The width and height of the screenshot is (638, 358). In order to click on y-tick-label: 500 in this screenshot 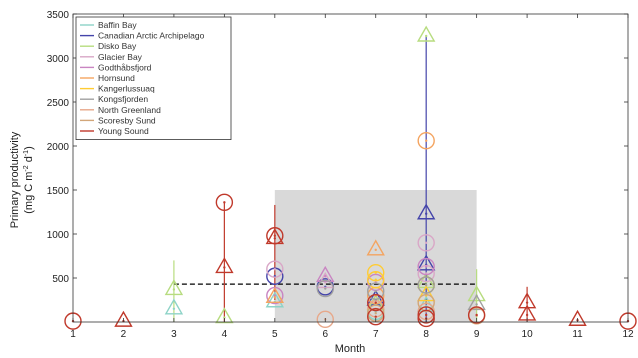, I will do `click(60, 279)`.